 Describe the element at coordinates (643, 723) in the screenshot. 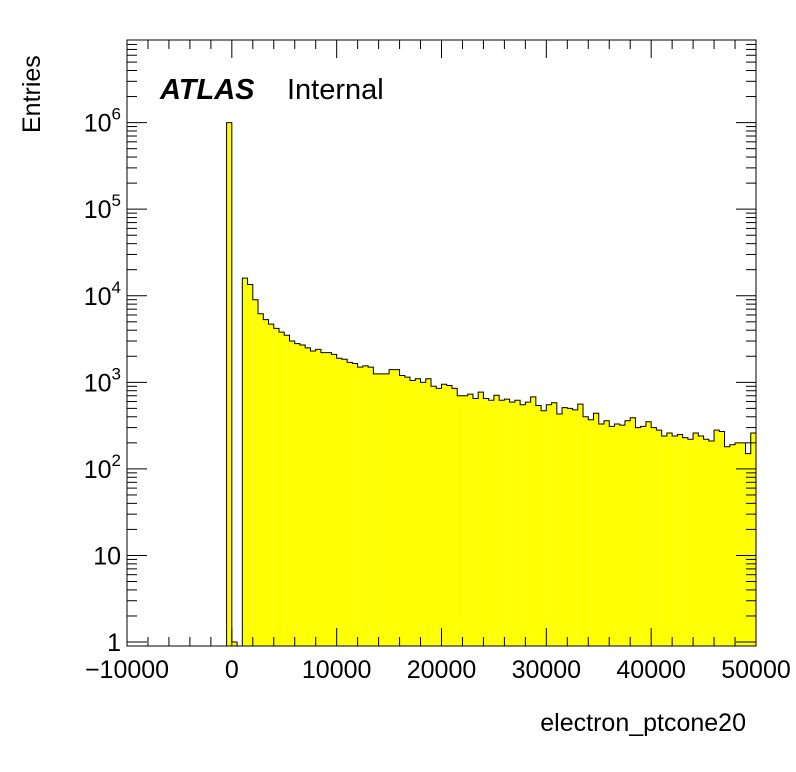

I see `x-axis-title: electron_ptcone20` at that location.